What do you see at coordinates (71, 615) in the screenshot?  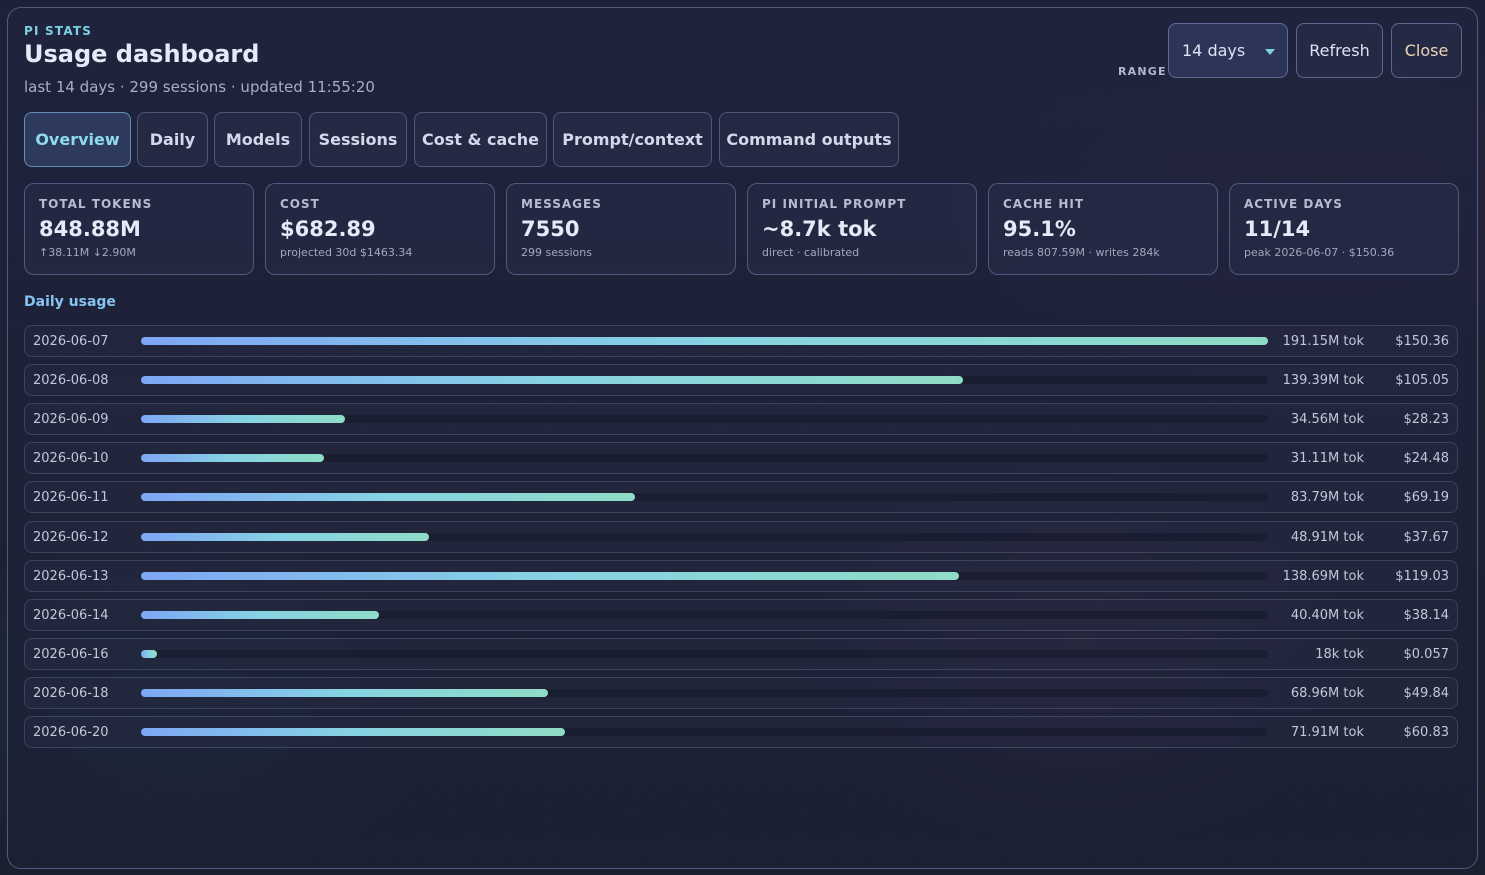 I see `row-date: 2026-06-14` at bounding box center [71, 615].